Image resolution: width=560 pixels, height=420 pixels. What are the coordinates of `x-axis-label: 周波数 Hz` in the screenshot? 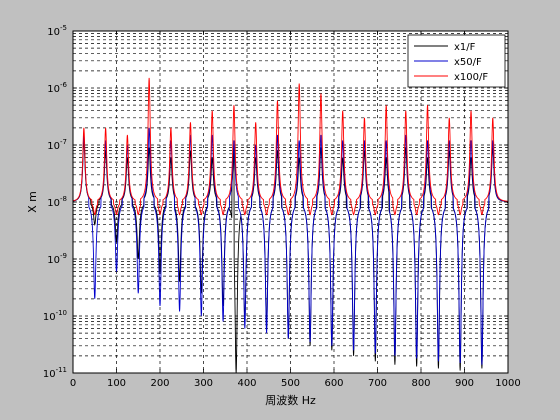 It's located at (290, 400).